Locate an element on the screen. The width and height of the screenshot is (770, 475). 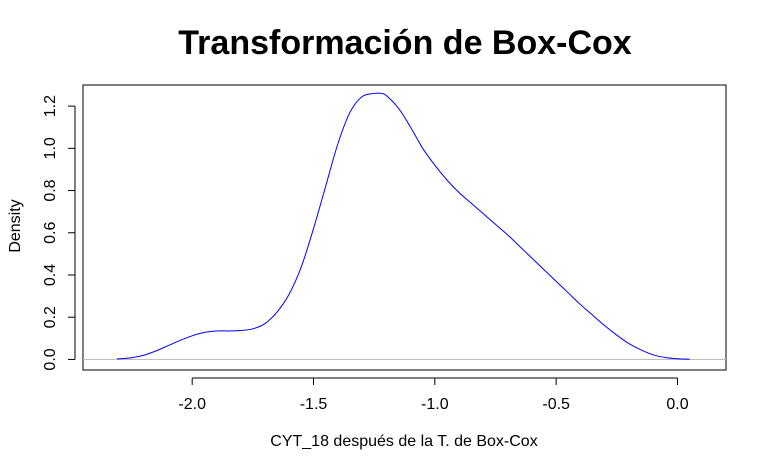
y-tick-label: 1.0 is located at coordinates (50, 148).